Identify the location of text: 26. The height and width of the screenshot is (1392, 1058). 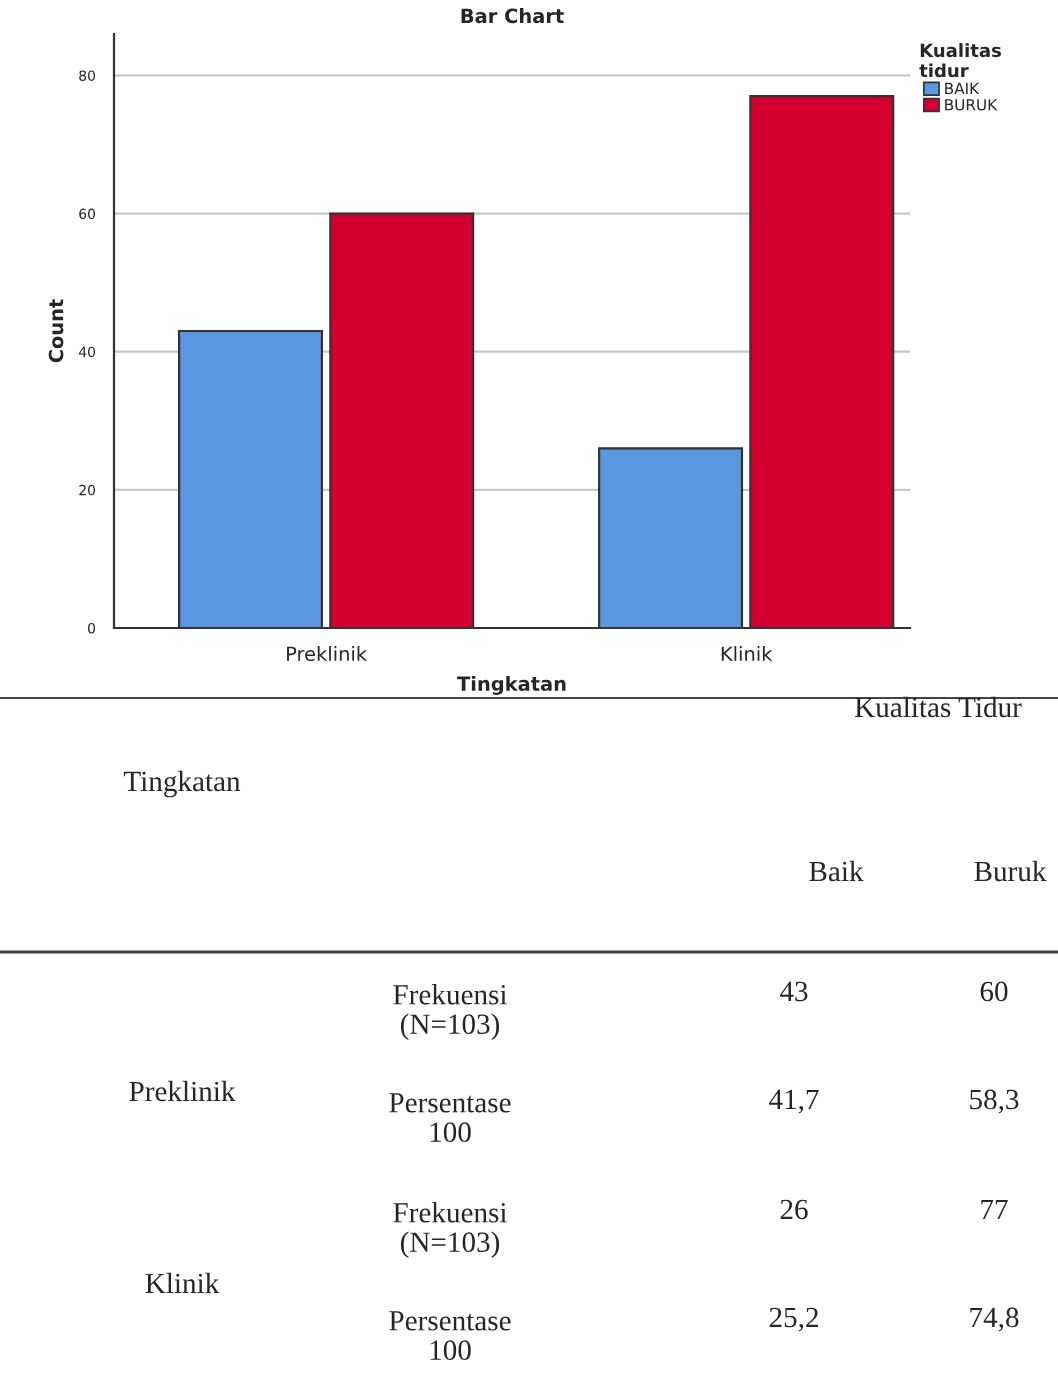
(794, 1209).